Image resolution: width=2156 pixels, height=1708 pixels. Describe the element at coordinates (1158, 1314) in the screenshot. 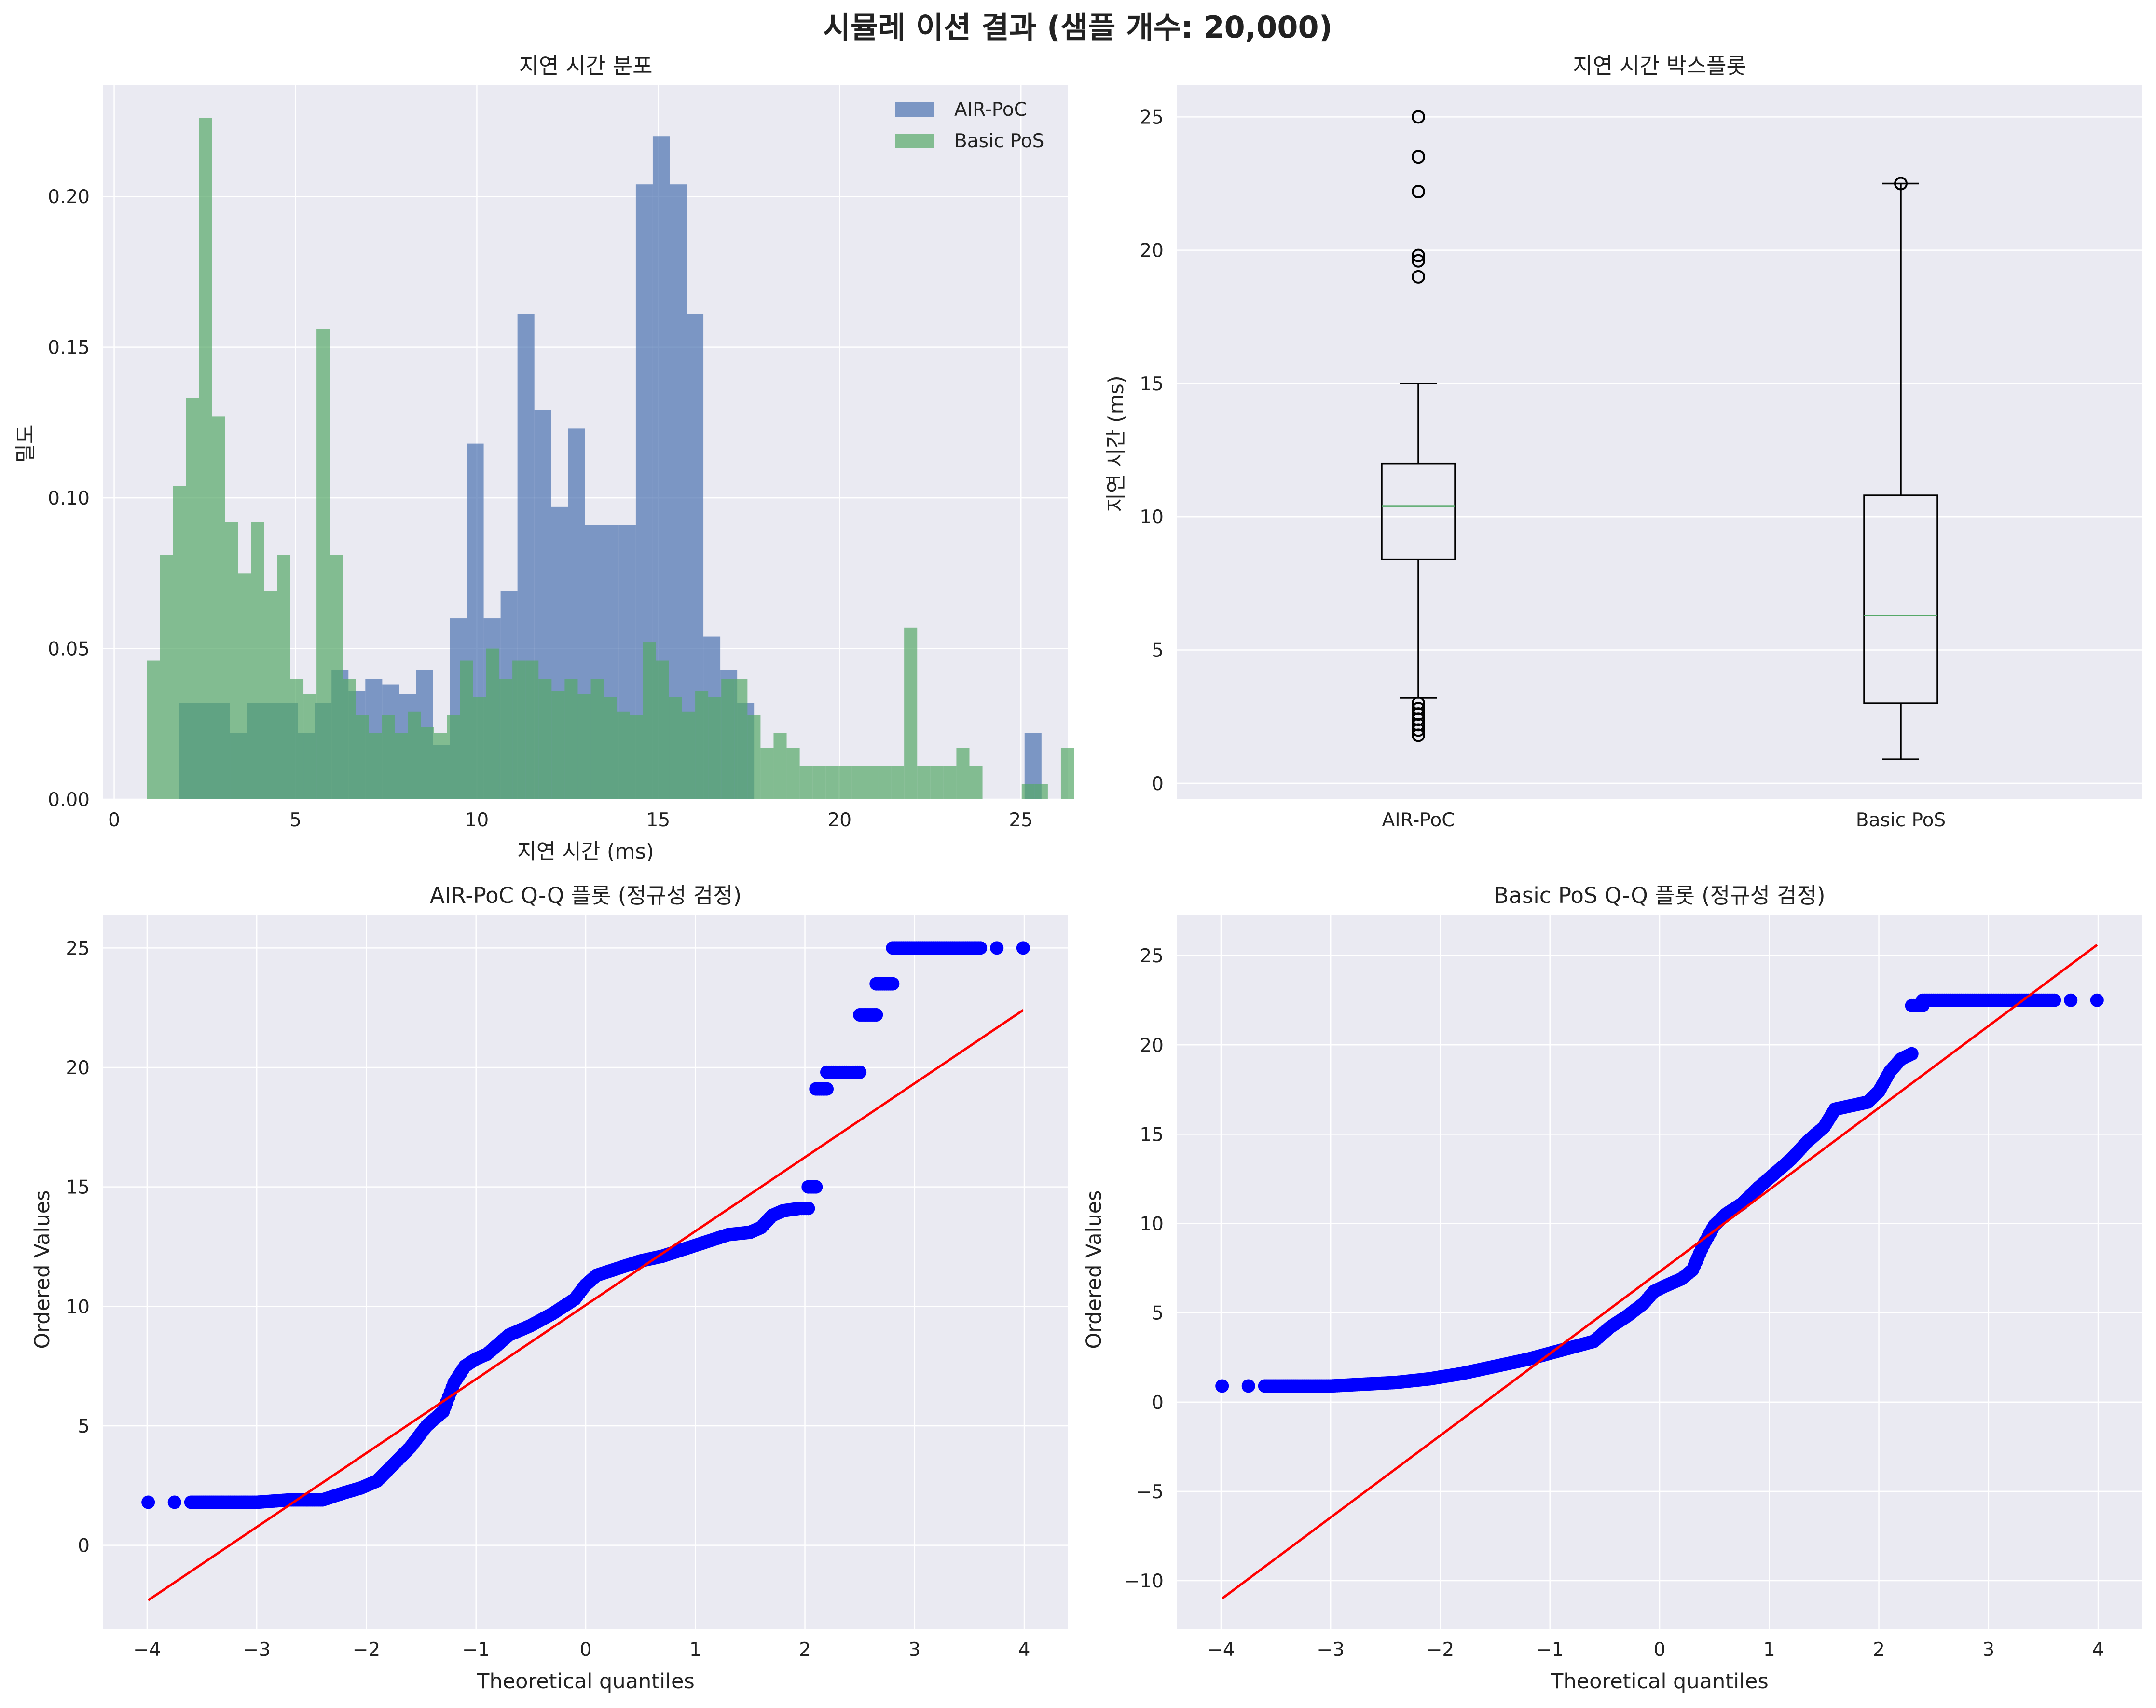

I see `qq-basic-pos-ytick-label: 5` at that location.